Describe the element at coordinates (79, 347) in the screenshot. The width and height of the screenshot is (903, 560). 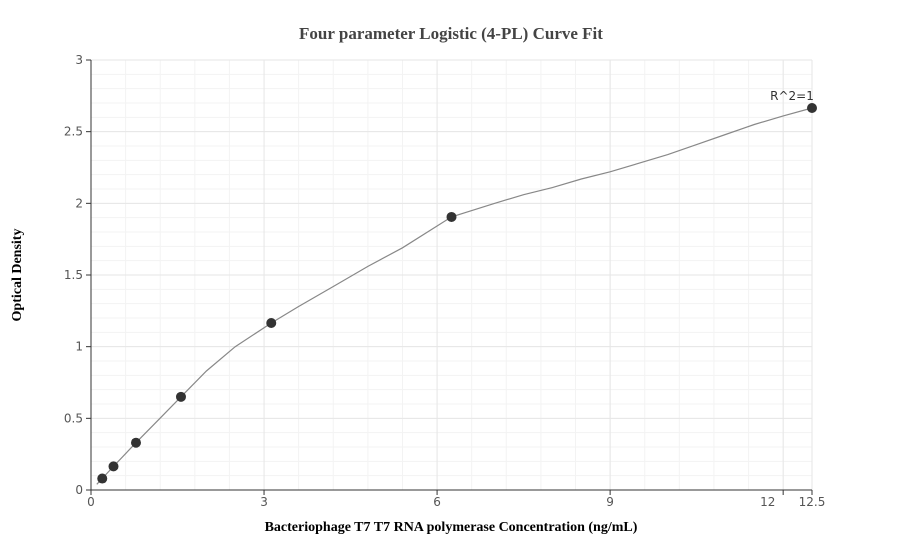
I see `y-tick-label: 1` at that location.